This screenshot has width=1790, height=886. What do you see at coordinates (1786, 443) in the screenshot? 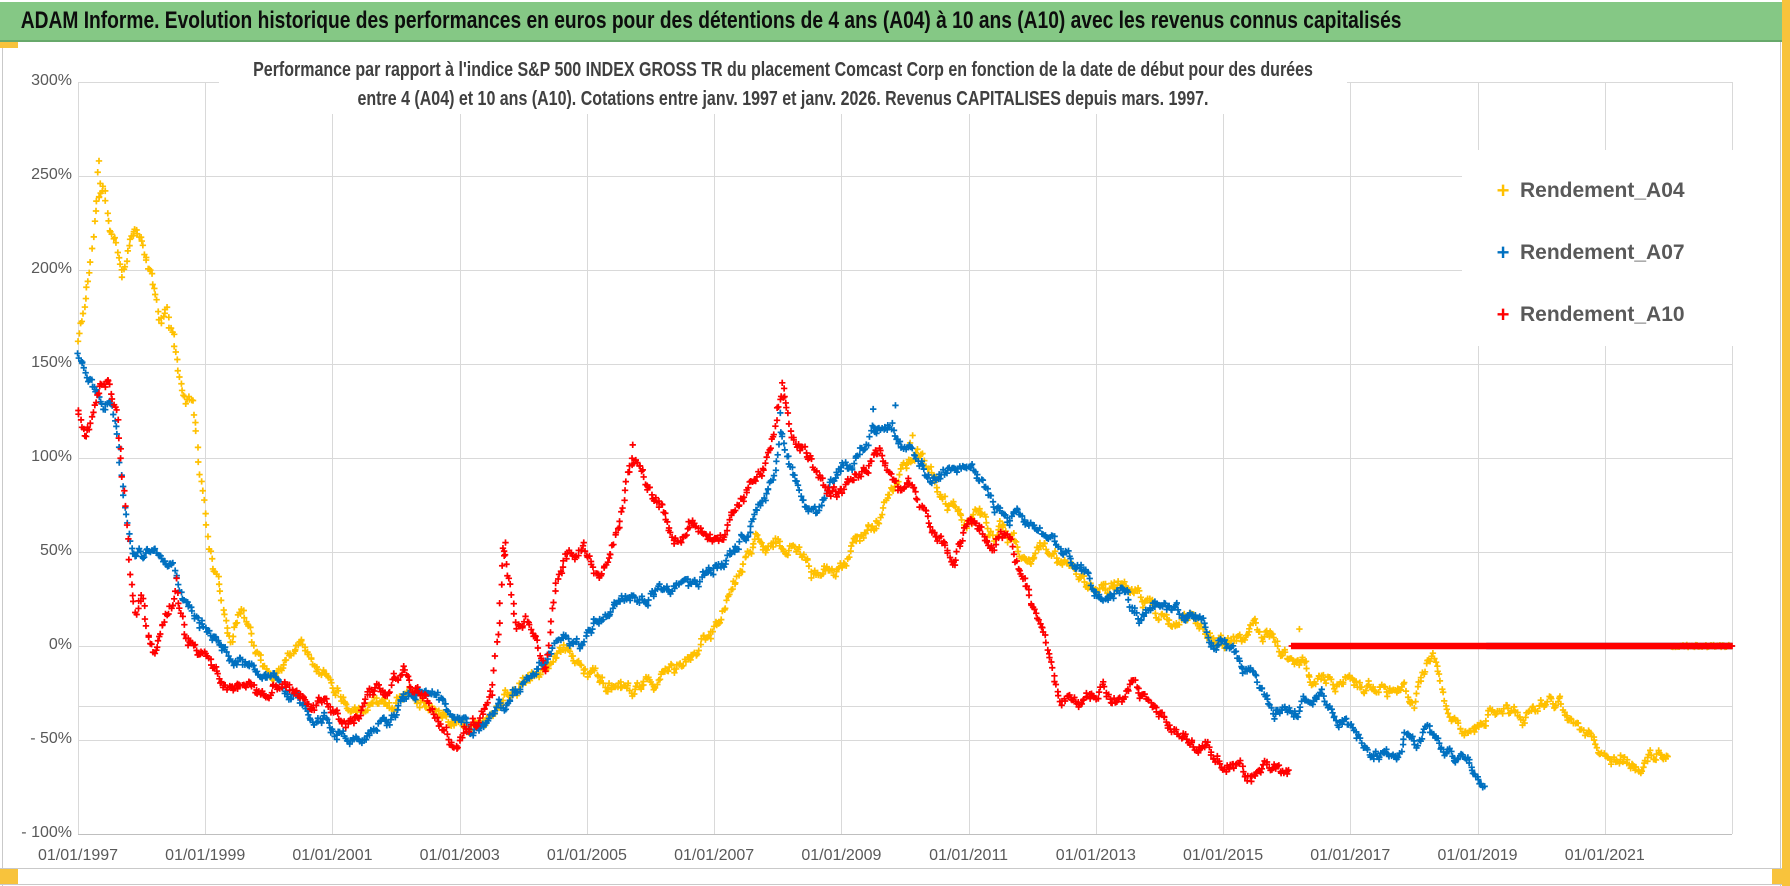
I see `right-border-accent` at bounding box center [1786, 443].